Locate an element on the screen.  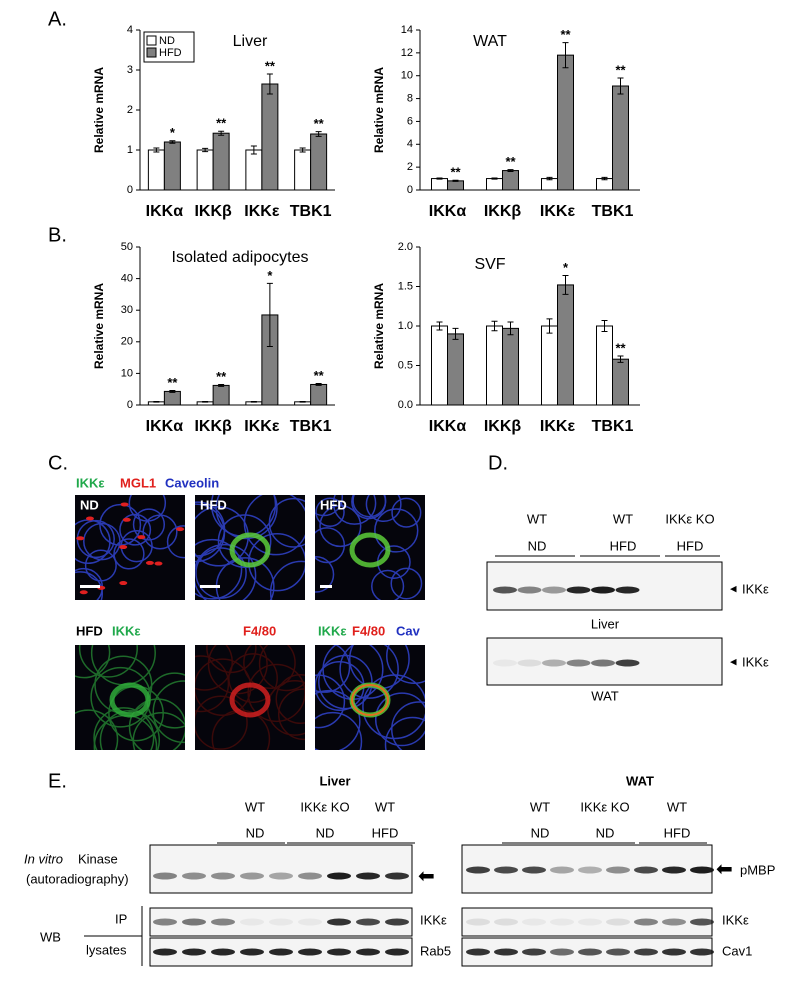
y-axis-label: Relative mRNA is located at coordinates (379, 110).